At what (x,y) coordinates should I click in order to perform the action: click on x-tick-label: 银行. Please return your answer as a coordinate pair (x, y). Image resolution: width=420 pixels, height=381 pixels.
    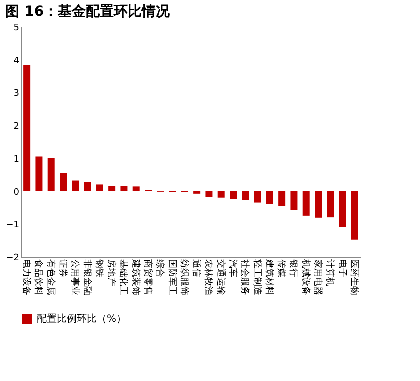
    Looking at the image, I should click on (294, 268).